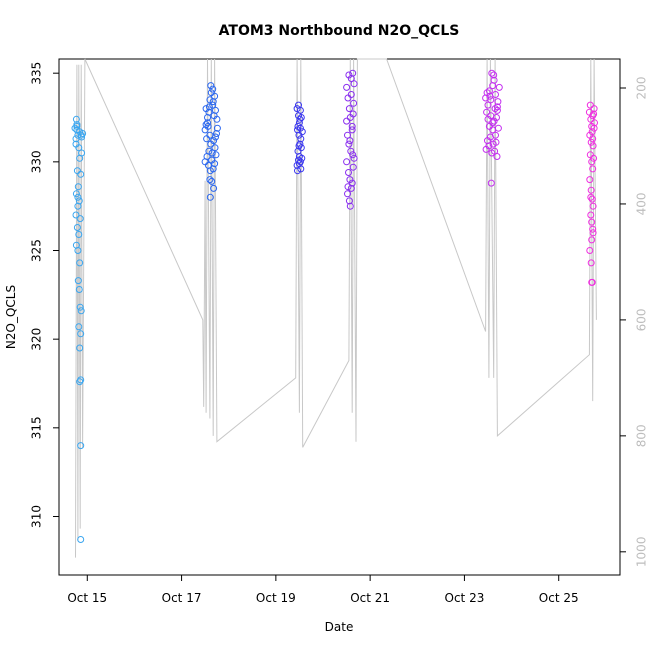 This screenshot has width=650, height=650. What do you see at coordinates (642, 319) in the screenshot?
I see `y-right-tick-label: 600` at bounding box center [642, 319].